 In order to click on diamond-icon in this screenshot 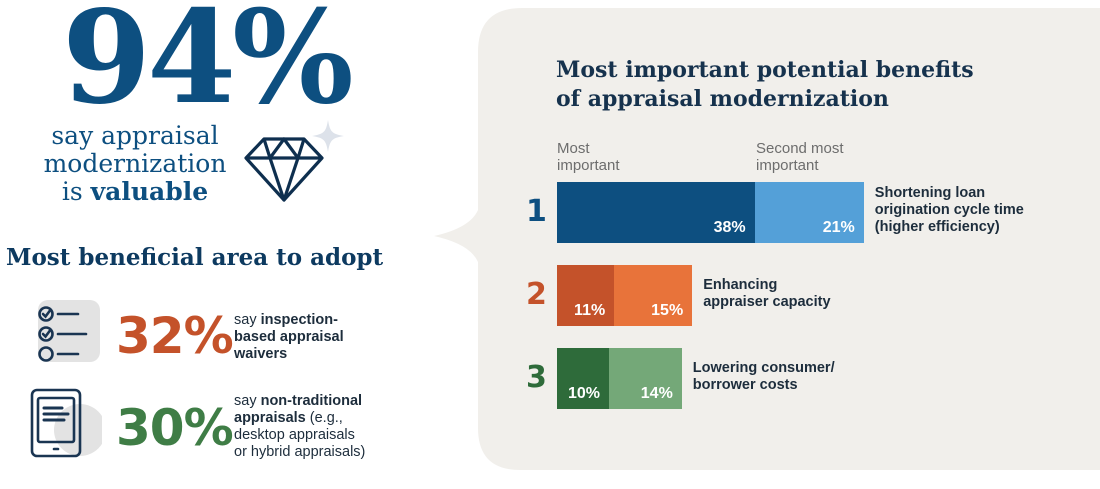, I will do `click(294, 161)`.